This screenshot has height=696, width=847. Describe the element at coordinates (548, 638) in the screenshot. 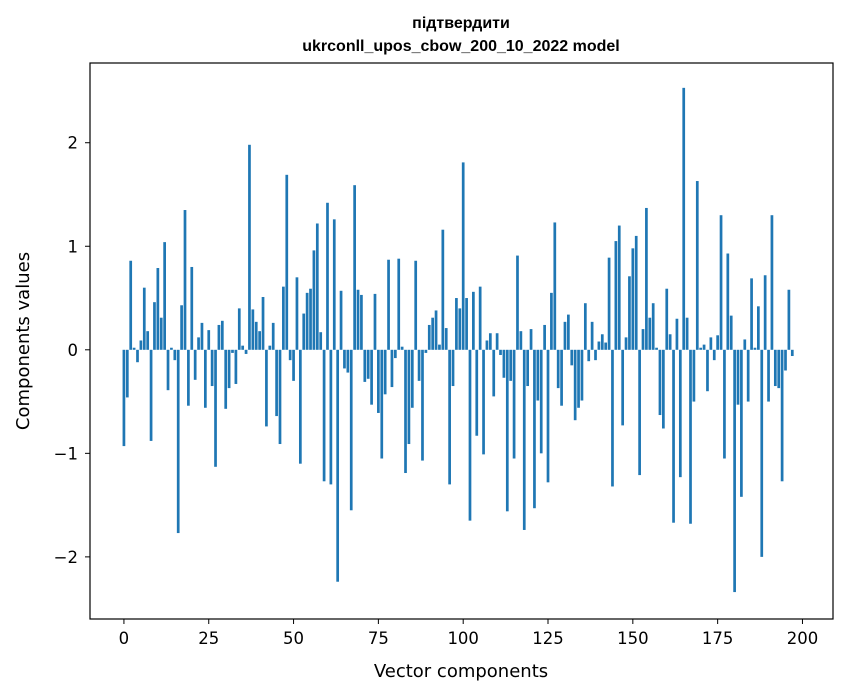

I see `x-tick-label: 125` at that location.